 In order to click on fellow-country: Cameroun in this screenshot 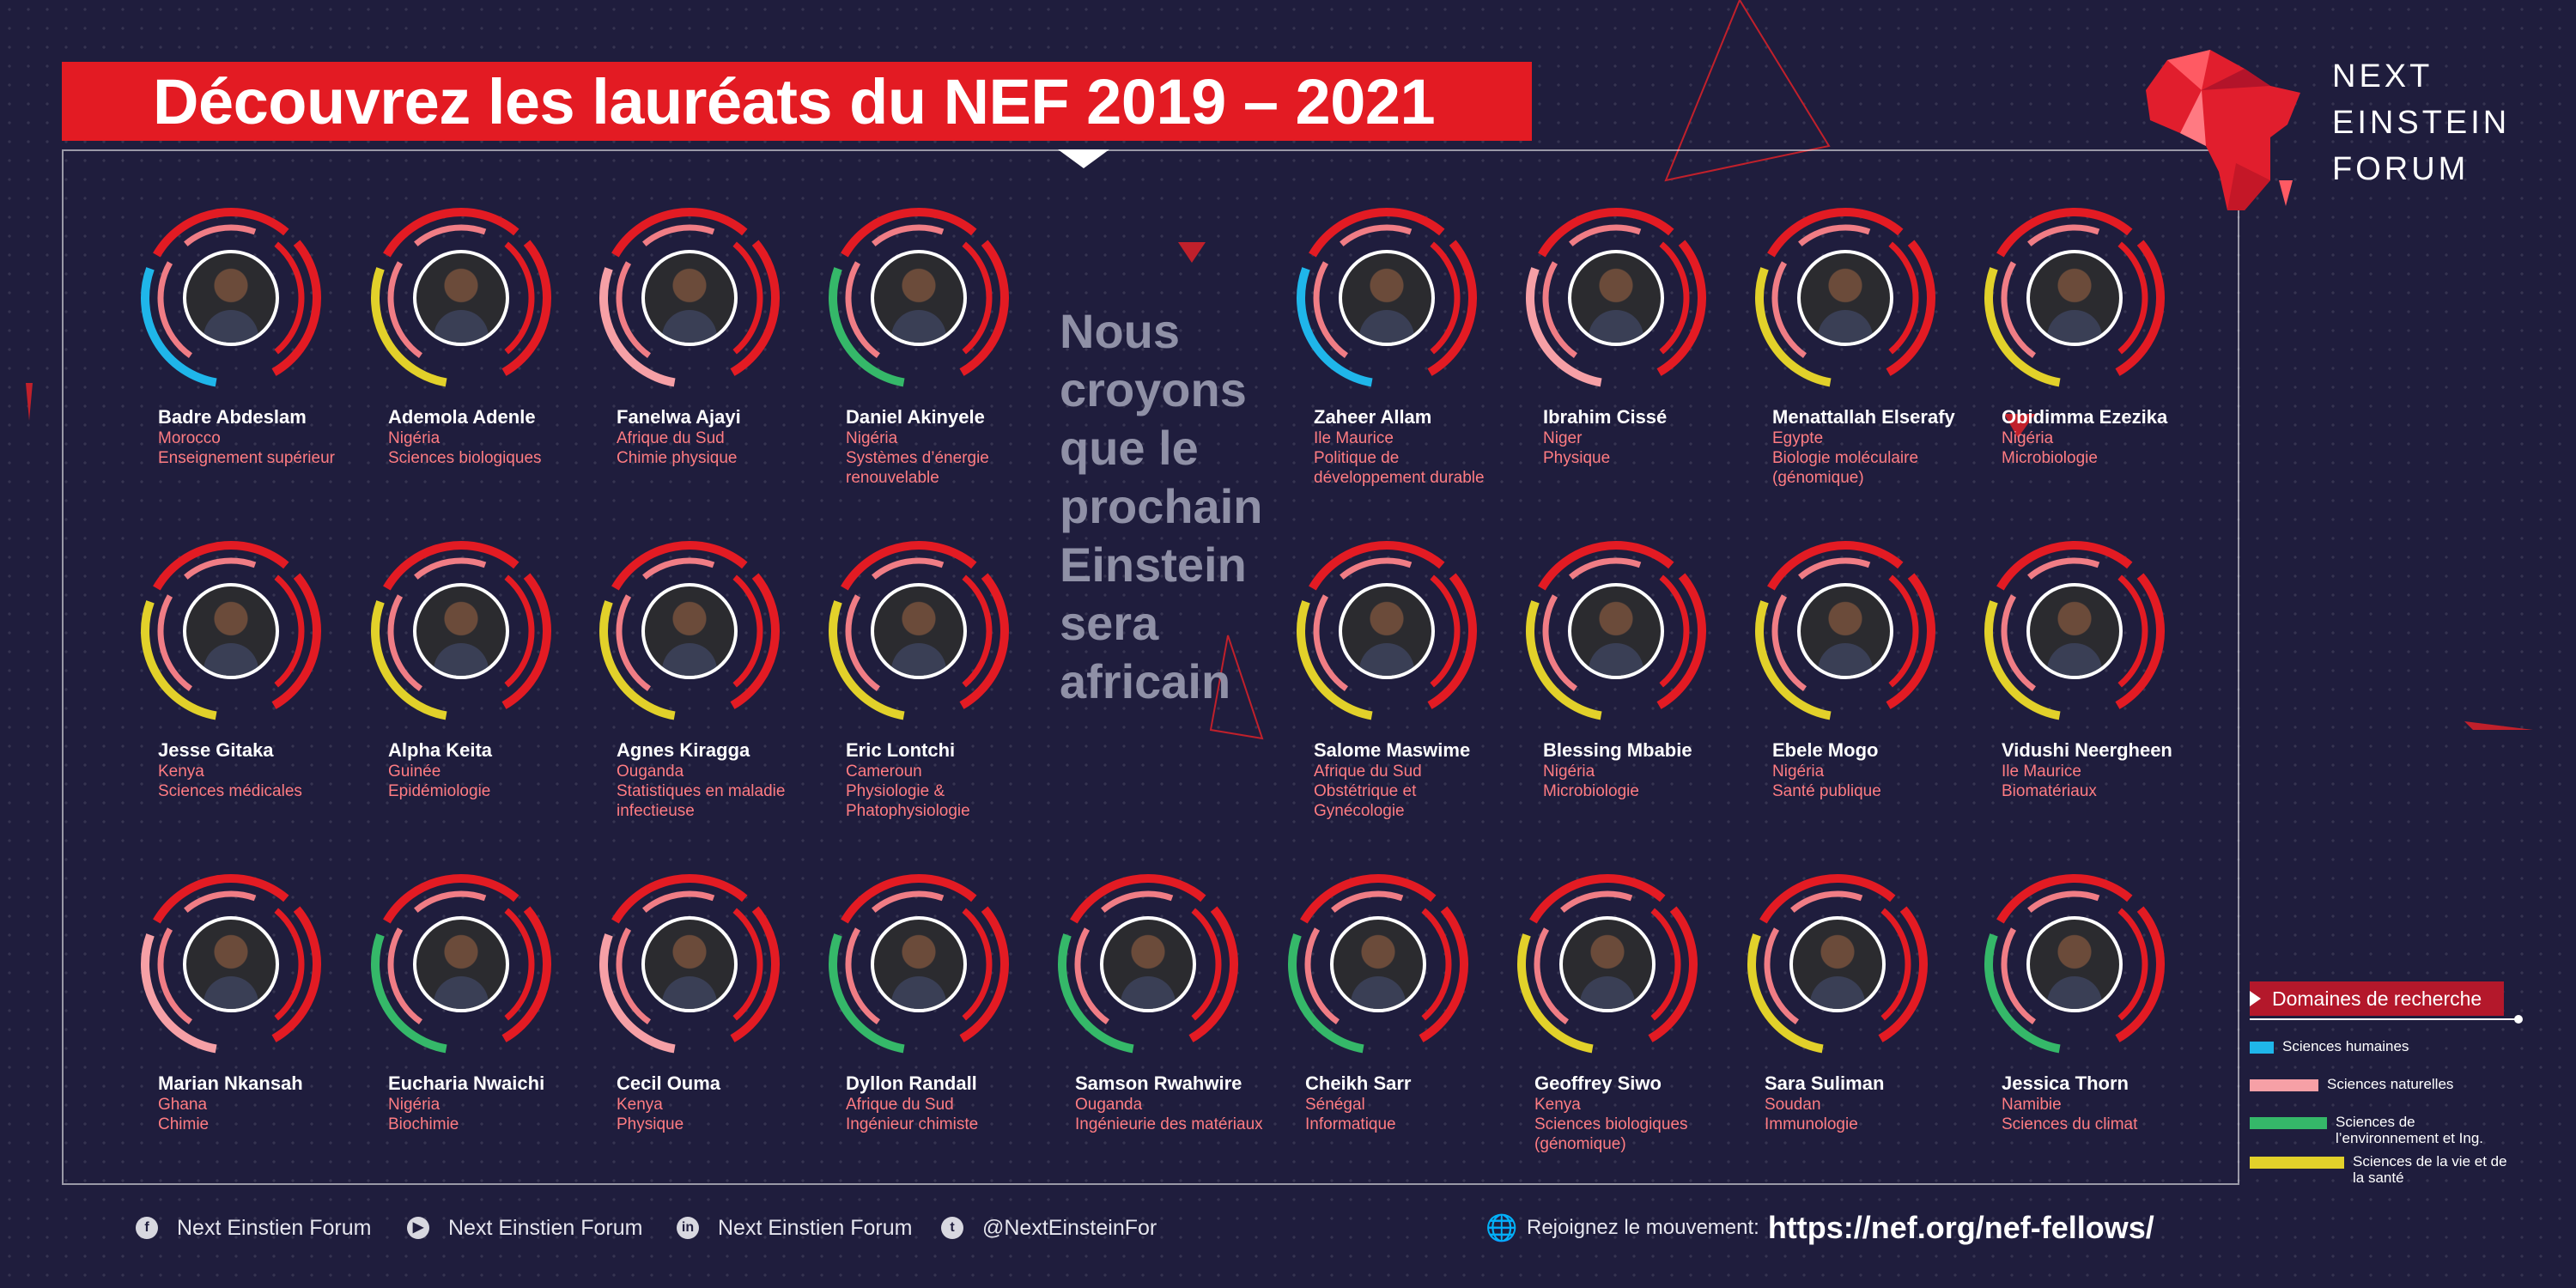, I will do `click(884, 771)`.